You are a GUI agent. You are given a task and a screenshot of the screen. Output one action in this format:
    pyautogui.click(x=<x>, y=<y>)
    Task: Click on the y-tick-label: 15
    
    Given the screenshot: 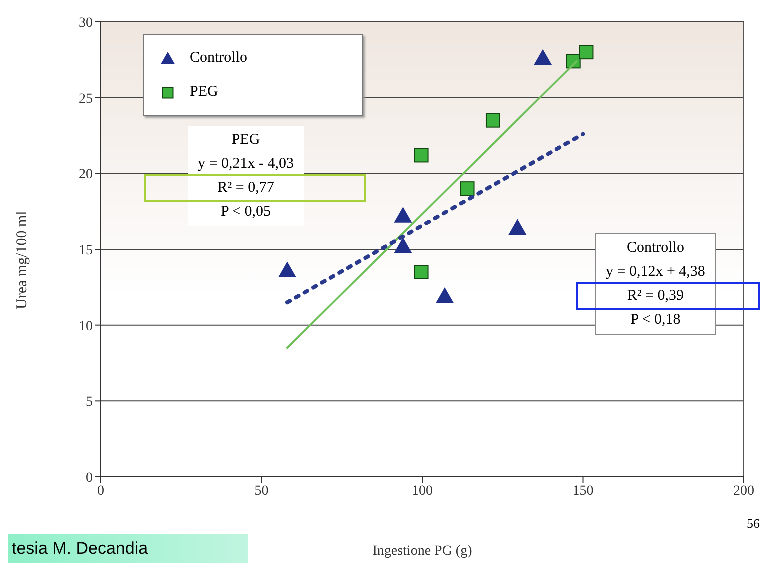 What is the action you would take?
    pyautogui.click(x=86, y=250)
    